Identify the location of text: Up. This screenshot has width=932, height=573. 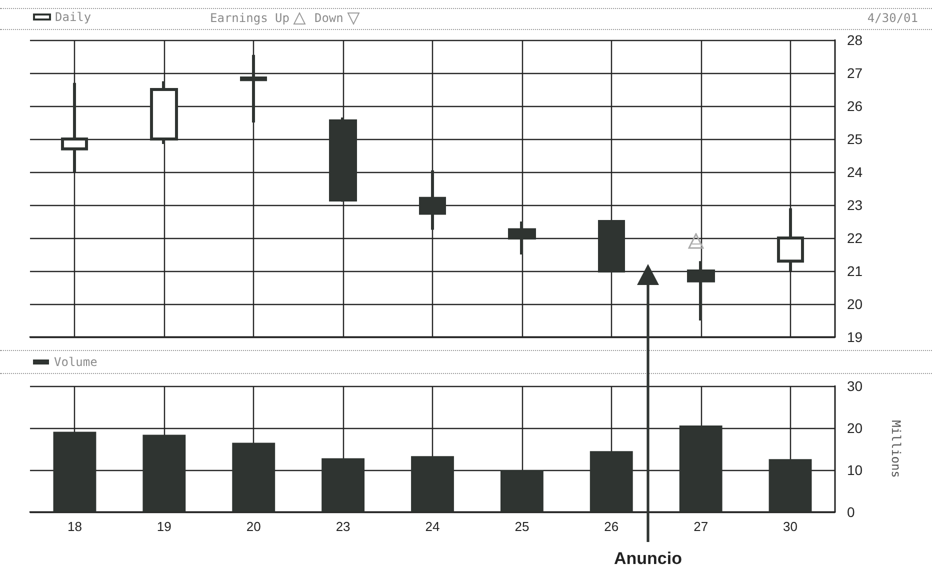
(282, 18).